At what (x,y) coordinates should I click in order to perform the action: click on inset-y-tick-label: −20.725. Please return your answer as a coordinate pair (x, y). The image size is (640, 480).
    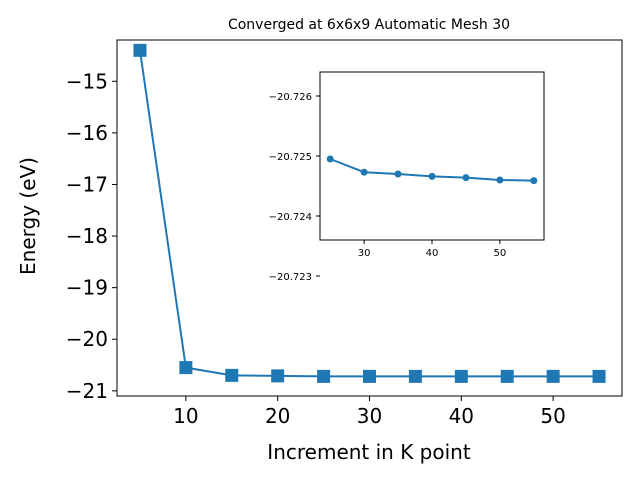
    Looking at the image, I should click on (290, 157).